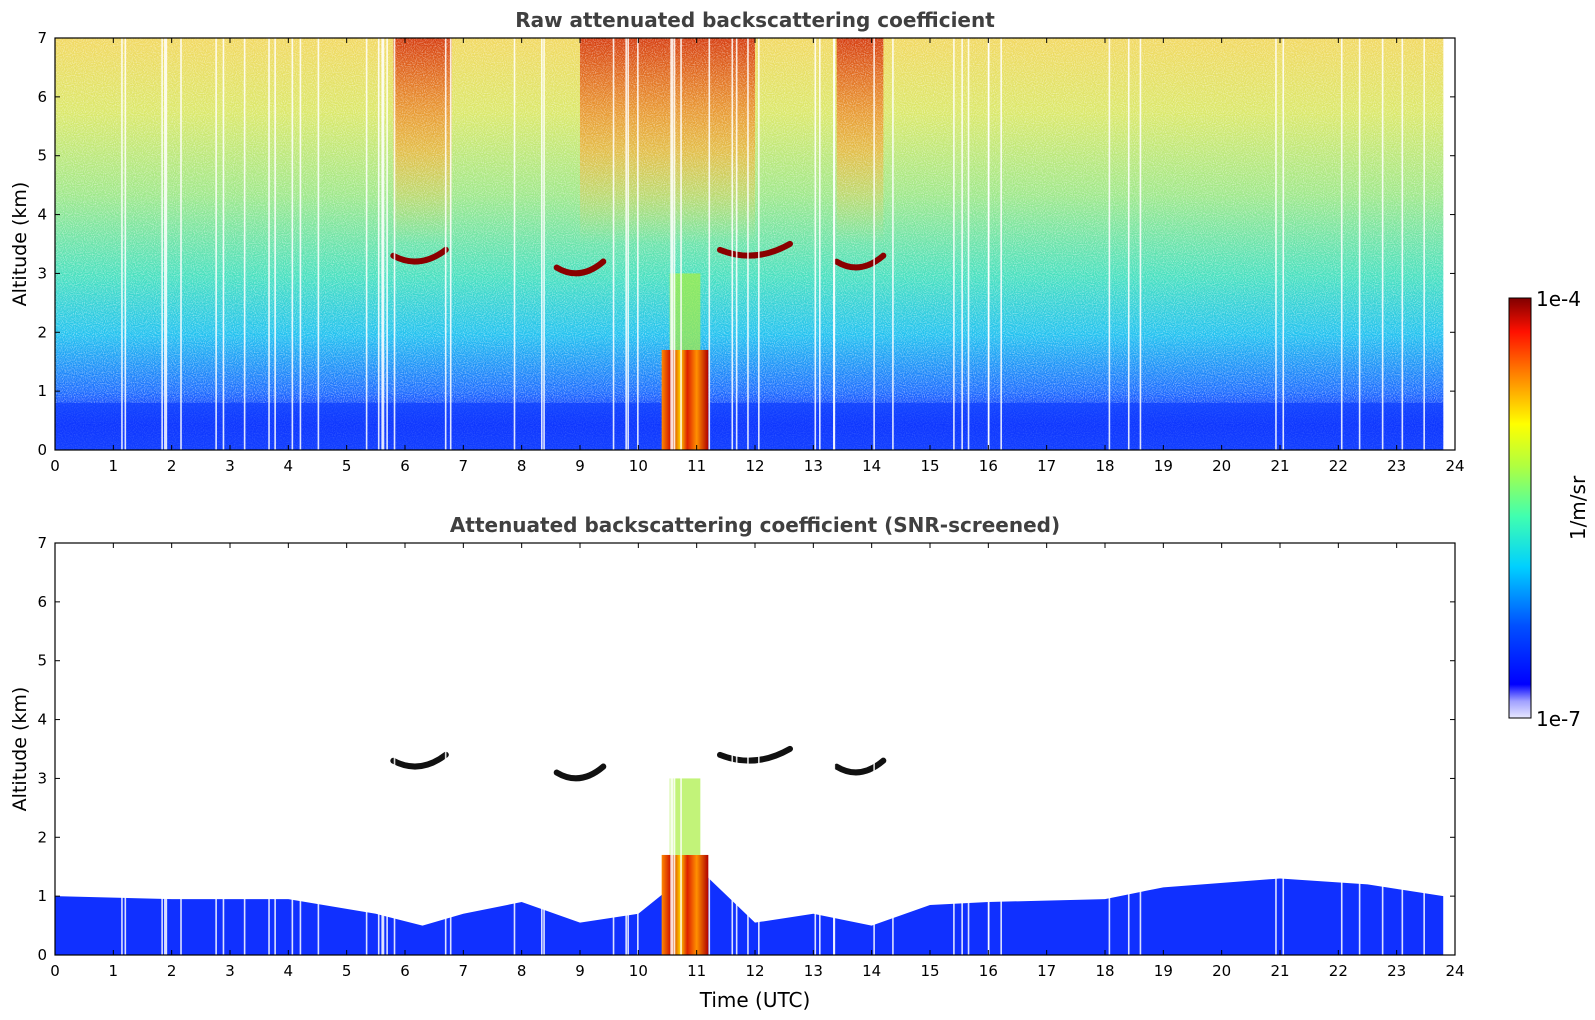 This screenshot has height=1020, width=1595. What do you see at coordinates (42, 661) in the screenshot?
I see `y-tick-label: 5` at bounding box center [42, 661].